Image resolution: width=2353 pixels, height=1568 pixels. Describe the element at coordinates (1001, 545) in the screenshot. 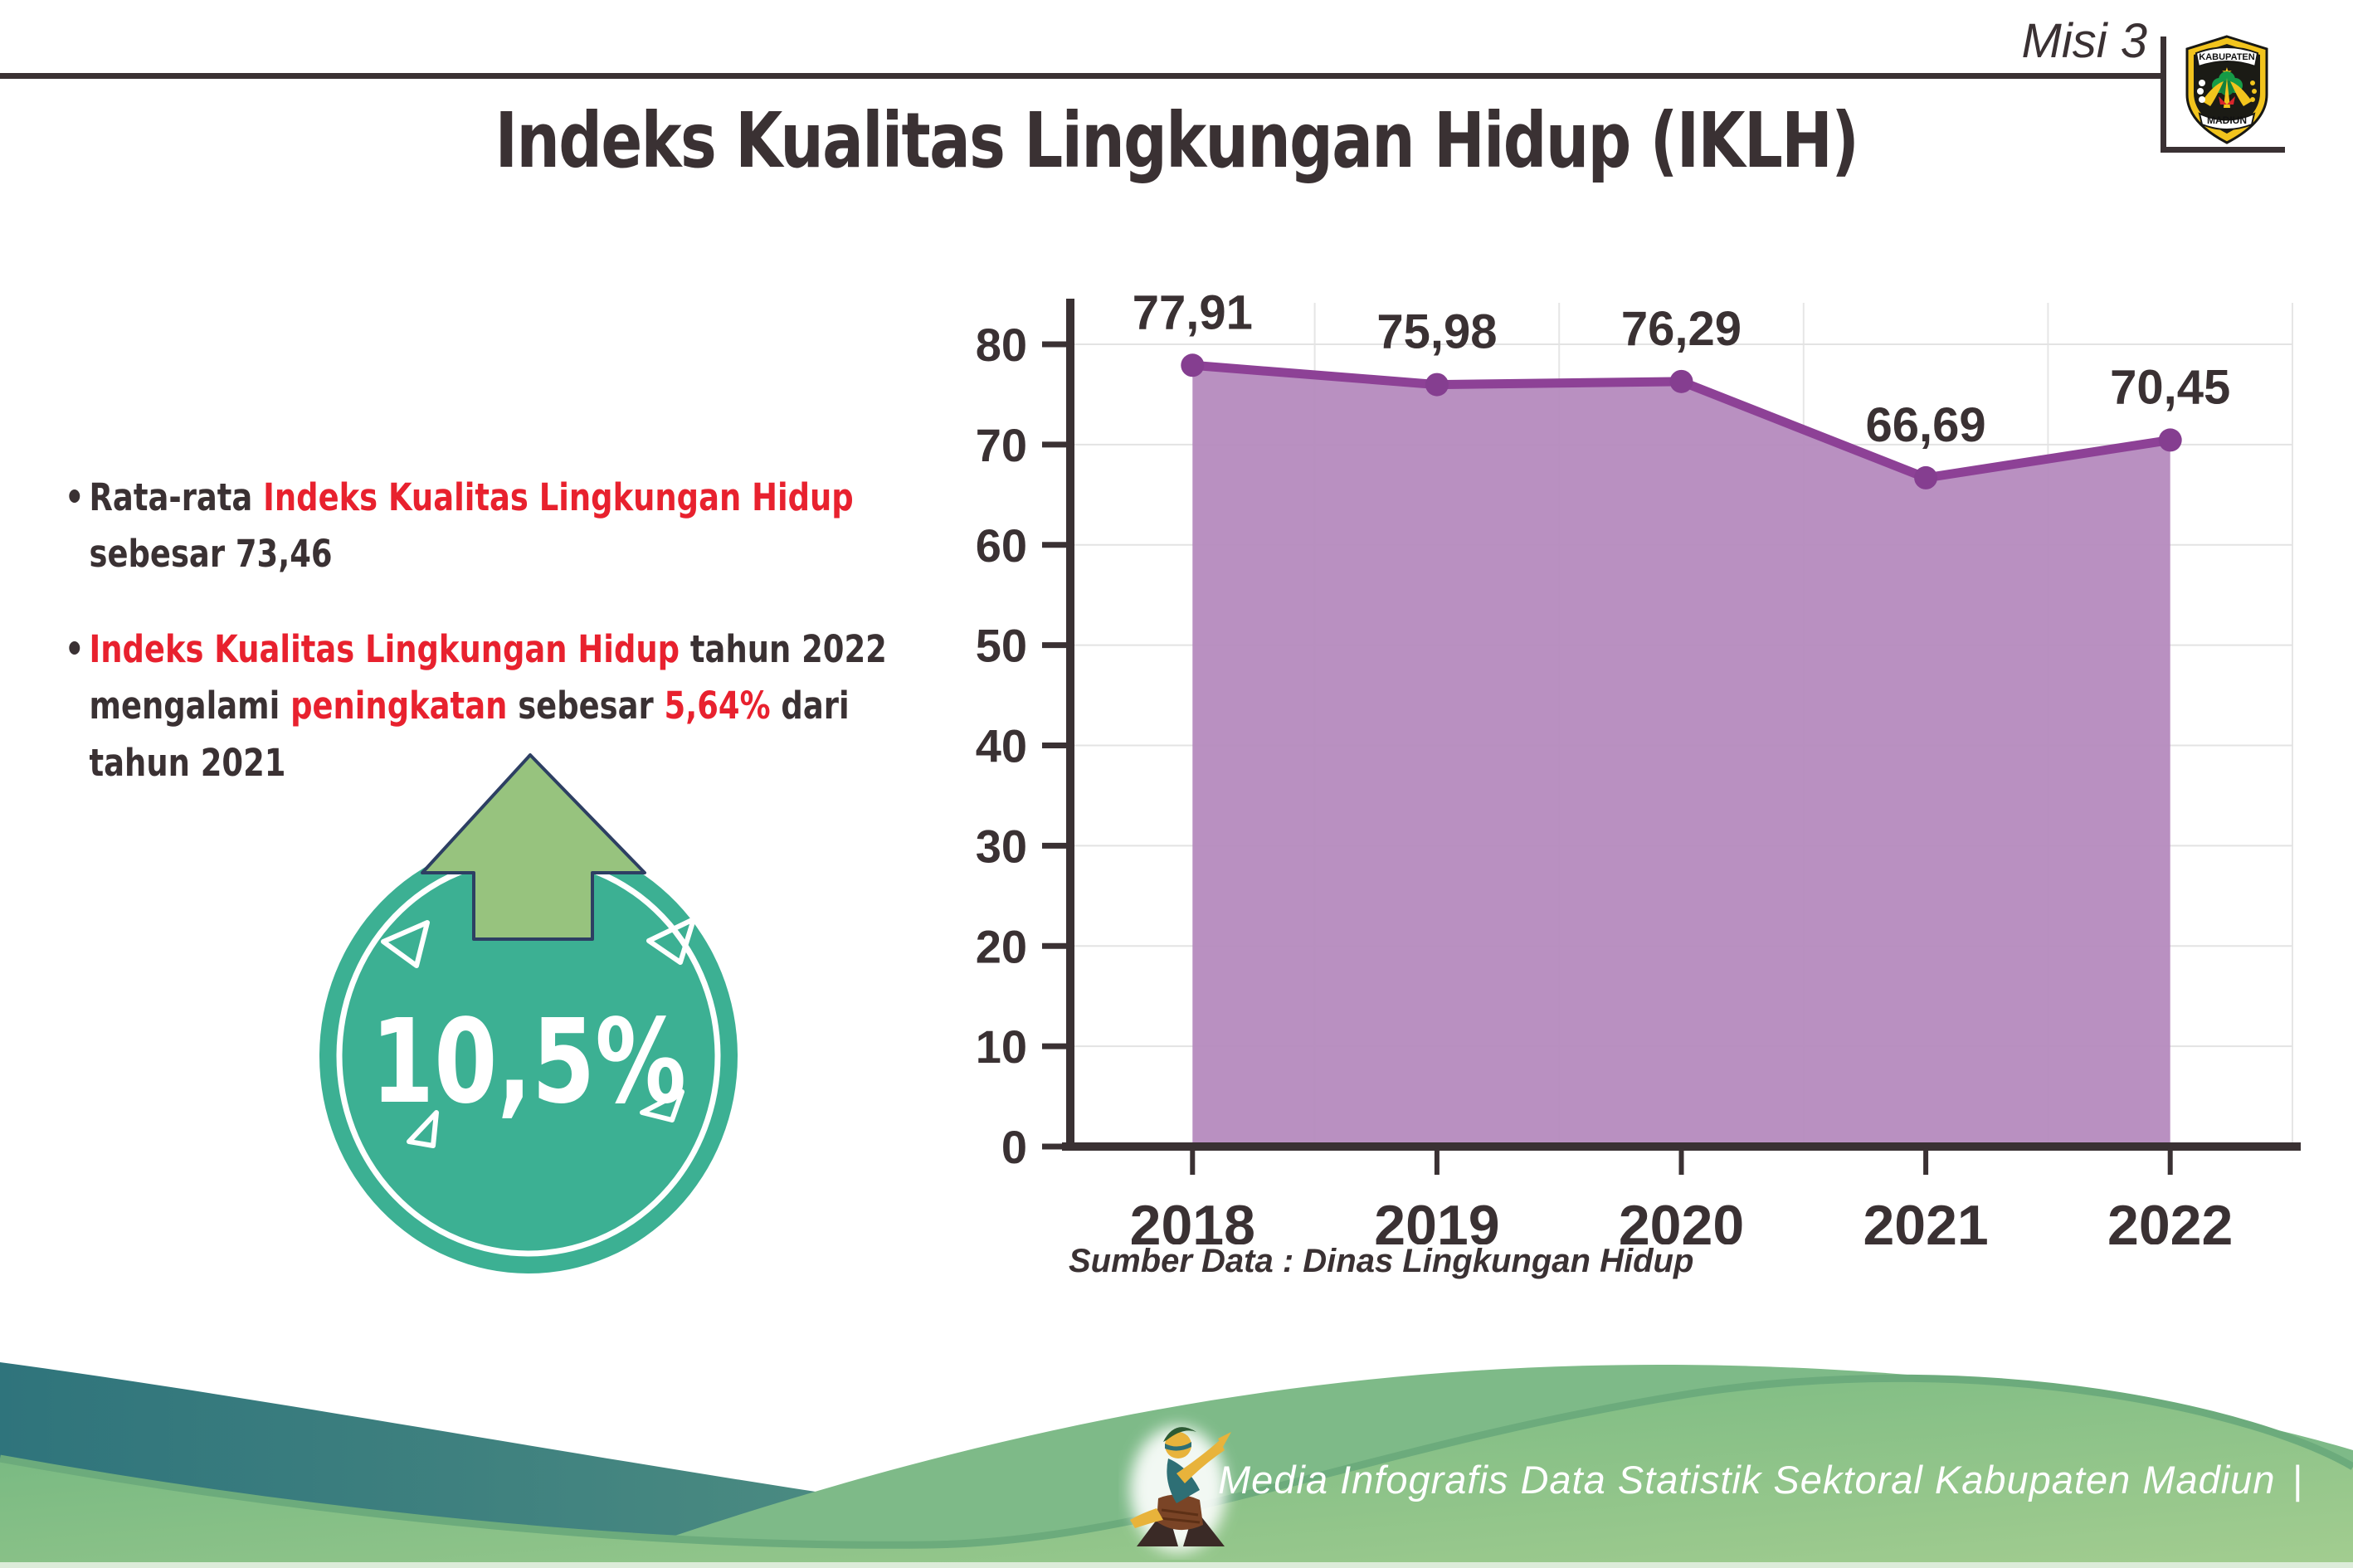

I see `y-tick-label: 60` at that location.